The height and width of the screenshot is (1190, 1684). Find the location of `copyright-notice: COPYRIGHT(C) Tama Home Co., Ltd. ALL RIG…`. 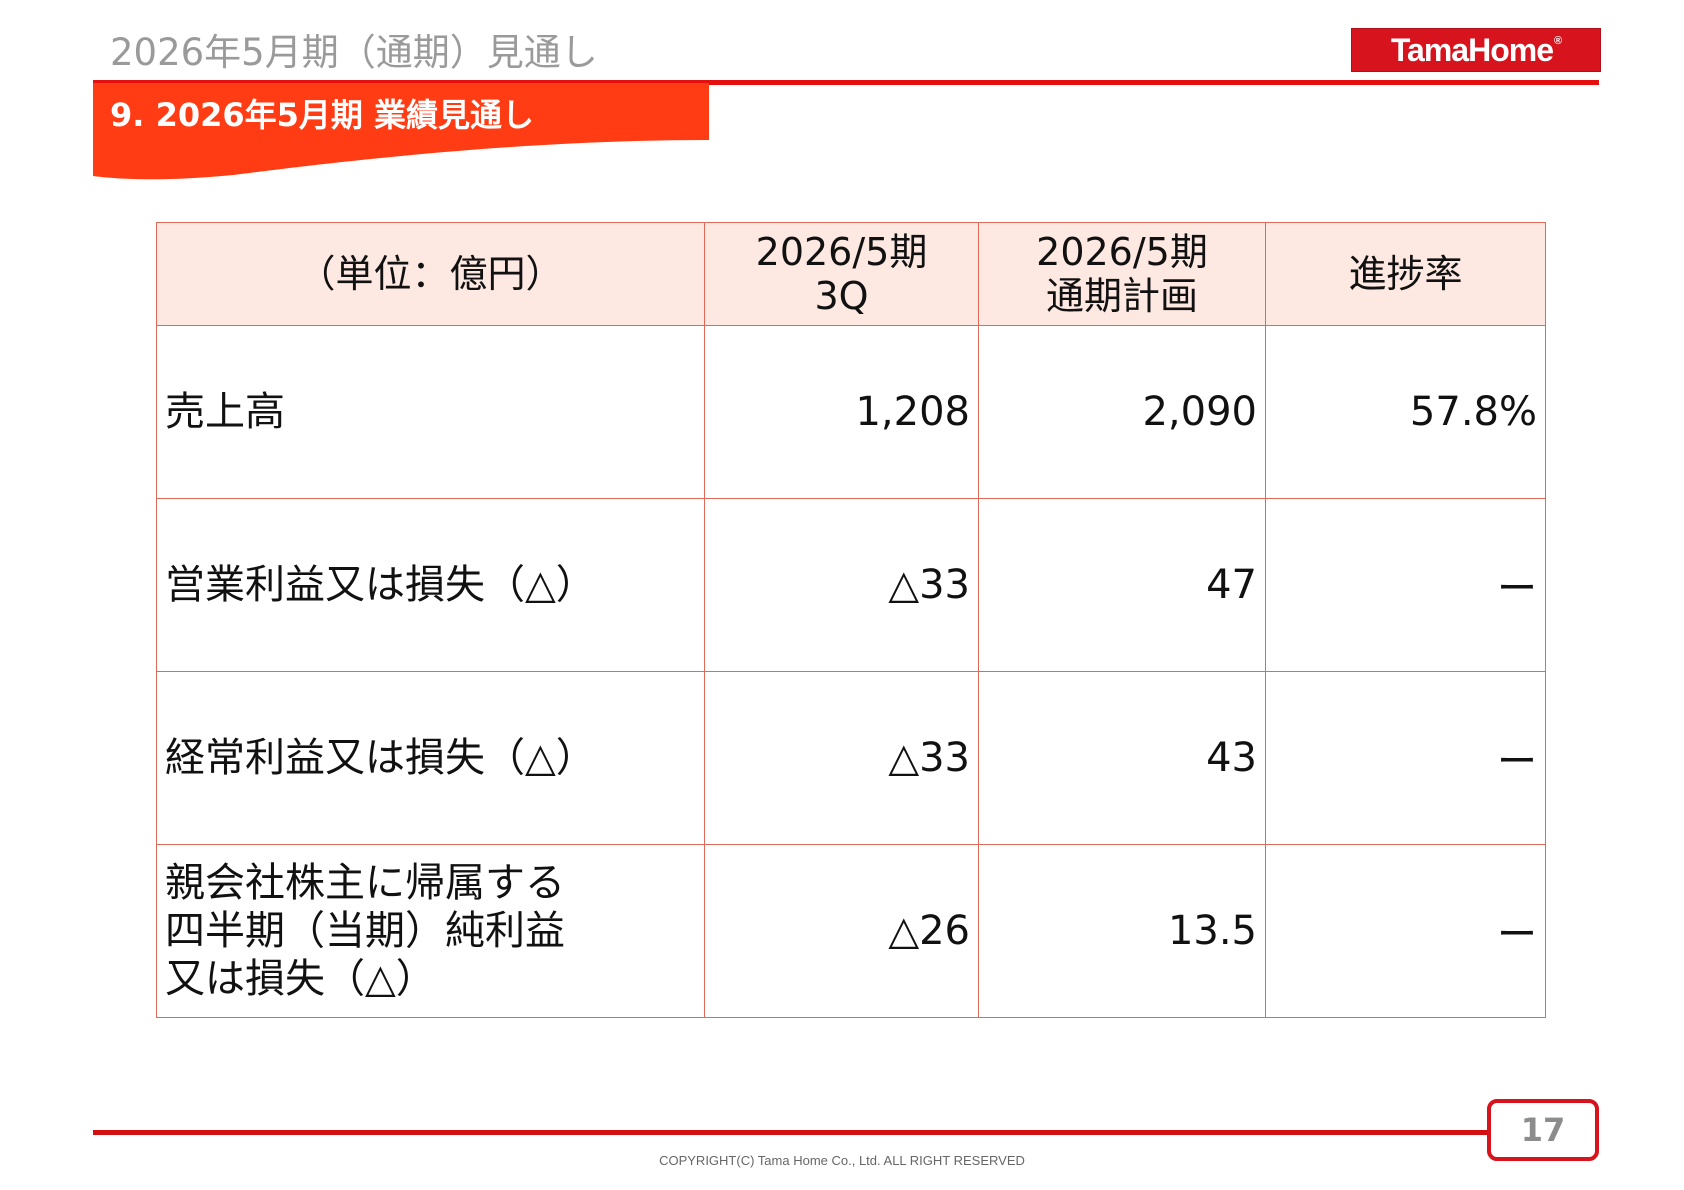

copyright-notice: COPYRIGHT(C) Tama Home Co., Ltd. ALL RIG… is located at coordinates (842, 1160).